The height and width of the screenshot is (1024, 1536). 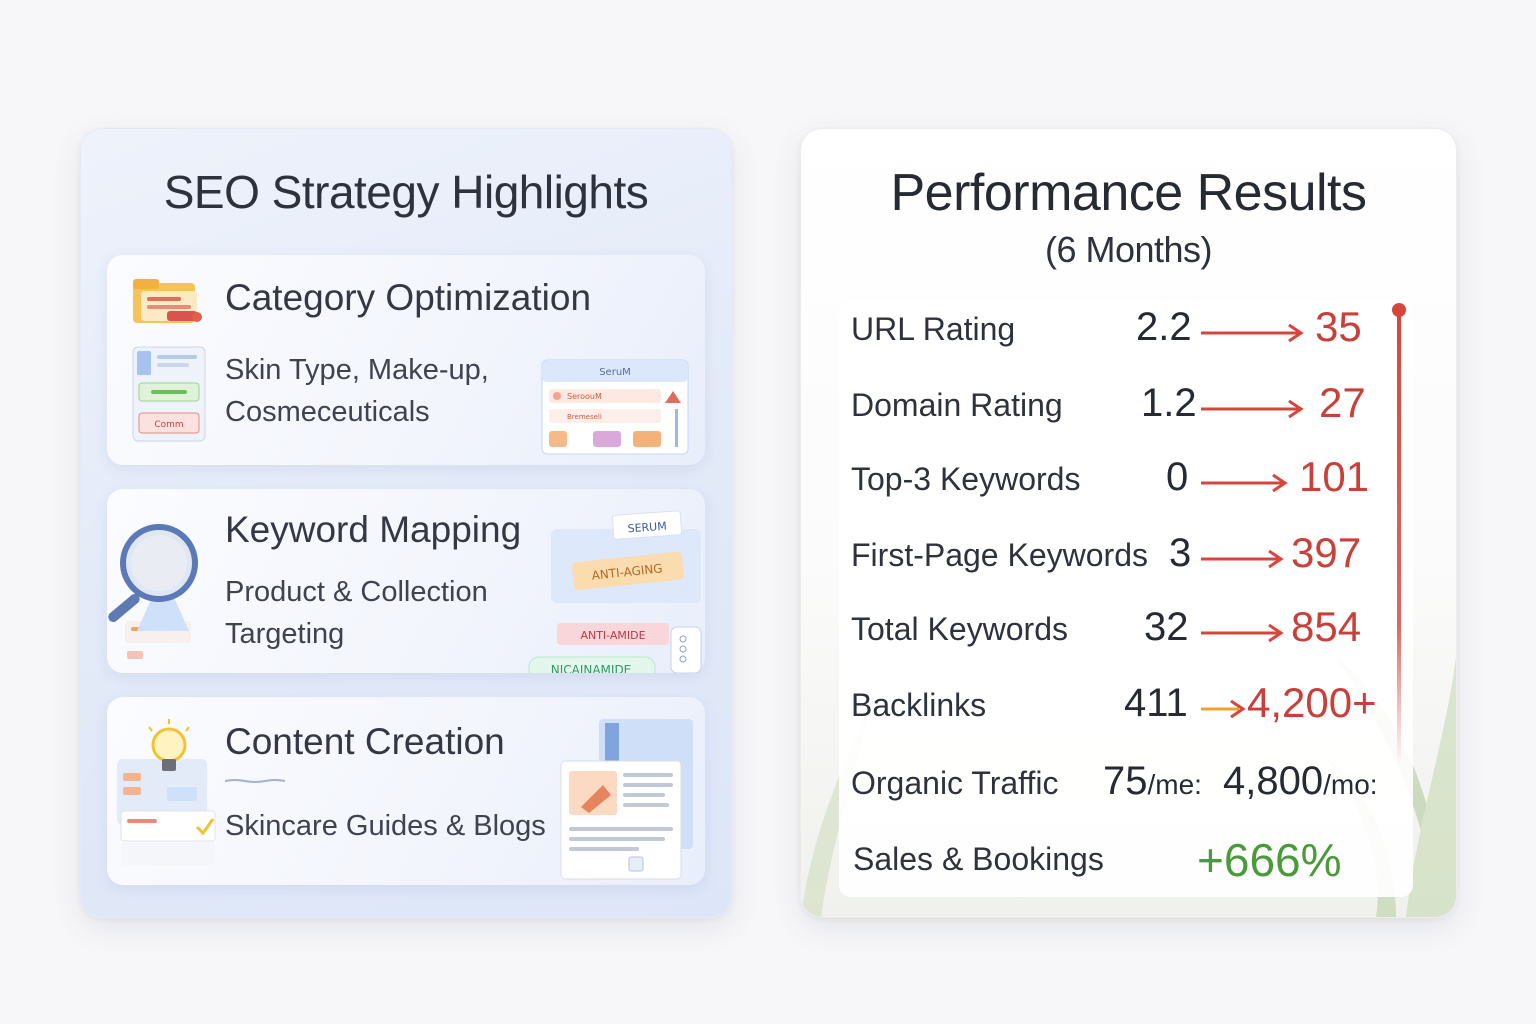 I want to click on document-icon: Comm, so click(x=169, y=394).